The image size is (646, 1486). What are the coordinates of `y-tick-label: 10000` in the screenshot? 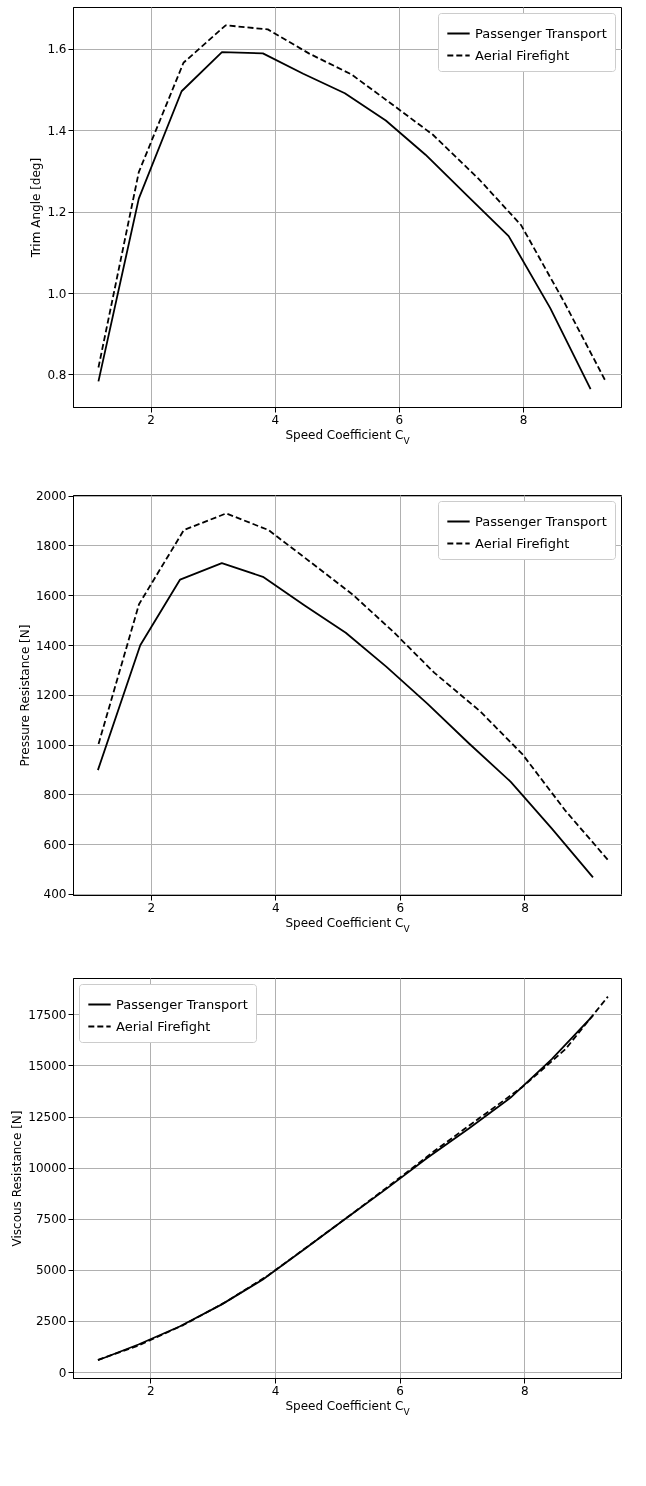 It's located at (47, 1168).